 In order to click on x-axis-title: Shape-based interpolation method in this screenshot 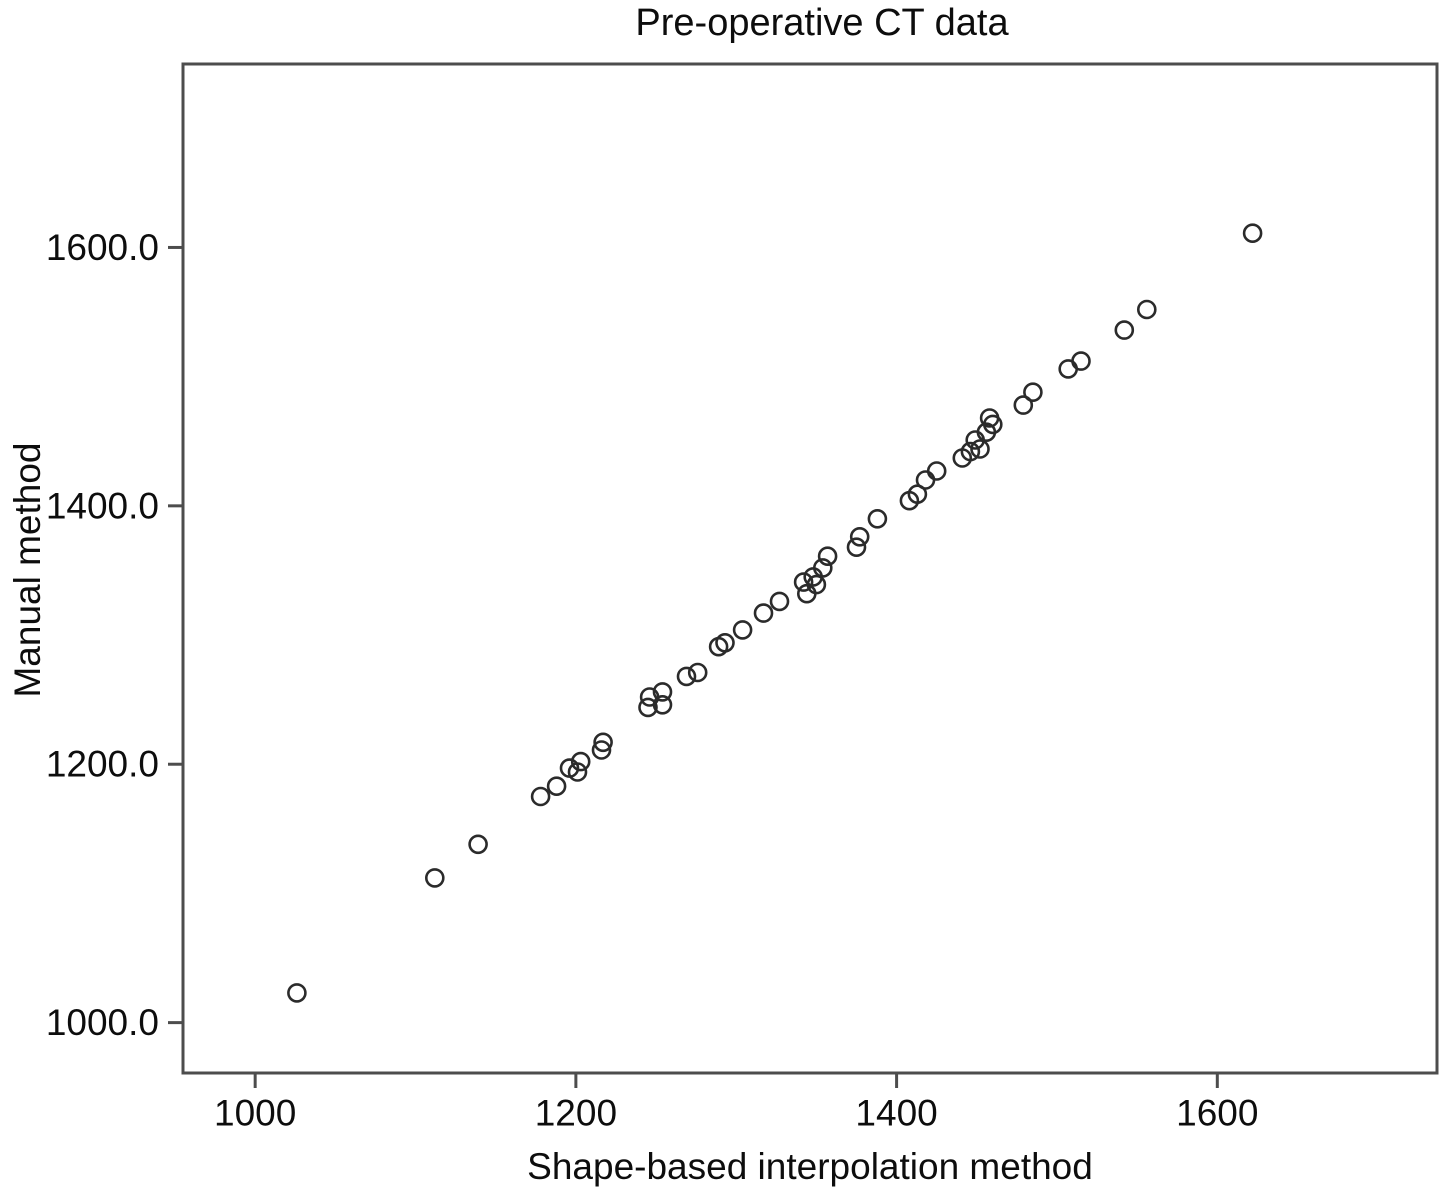, I will do `click(810, 1166)`.